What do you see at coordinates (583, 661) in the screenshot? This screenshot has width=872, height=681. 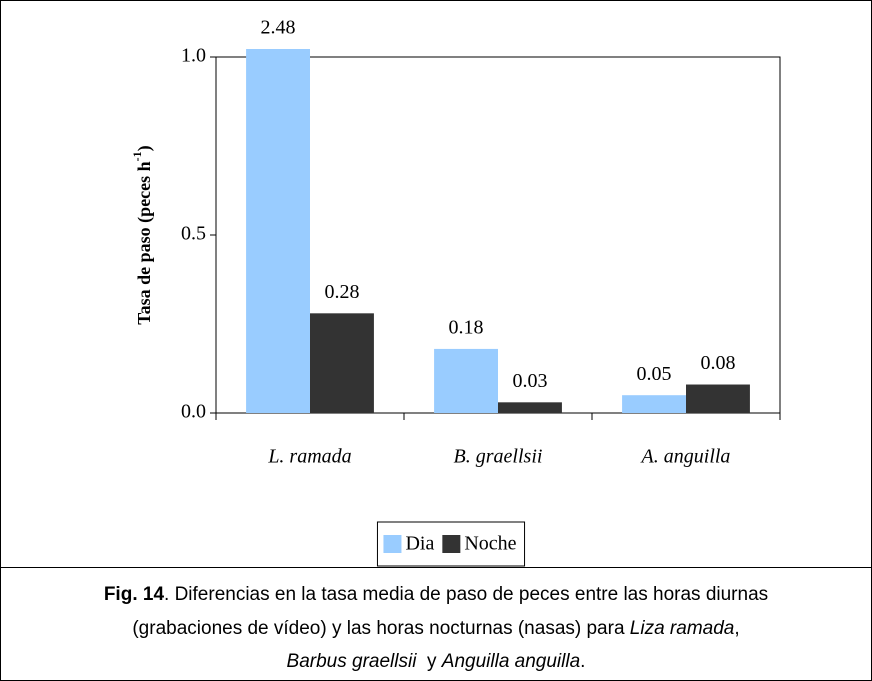 I see `caption-text: .` at bounding box center [583, 661].